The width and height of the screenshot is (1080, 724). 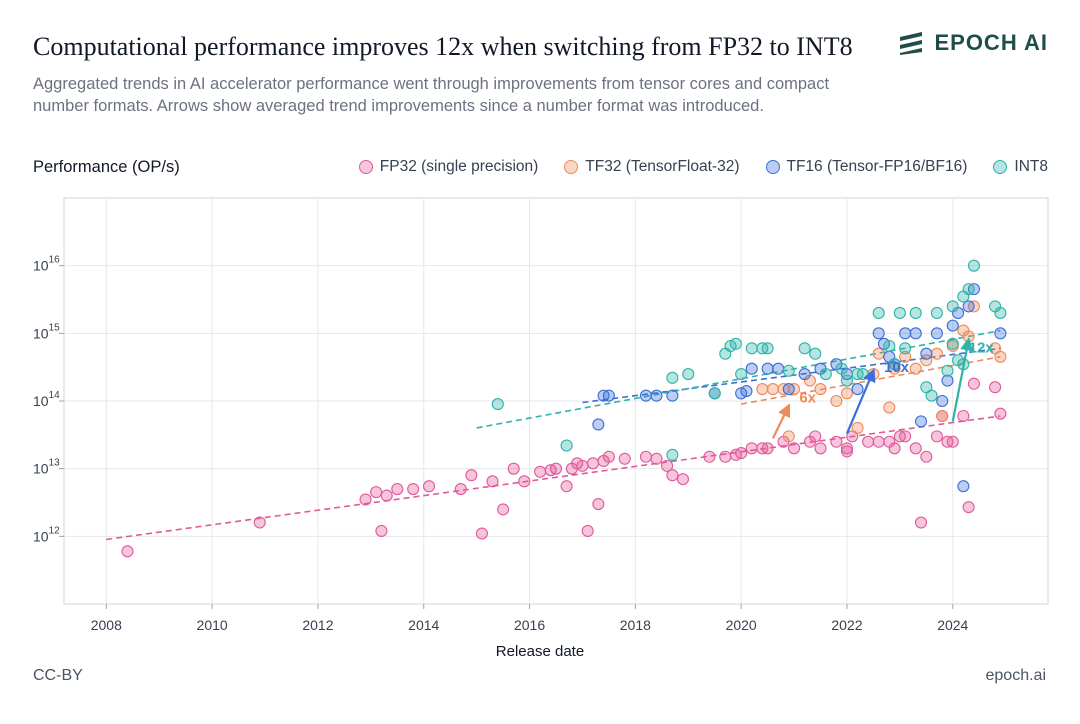 What do you see at coordinates (106, 625) in the screenshot?
I see `x-tick-label: 2008` at bounding box center [106, 625].